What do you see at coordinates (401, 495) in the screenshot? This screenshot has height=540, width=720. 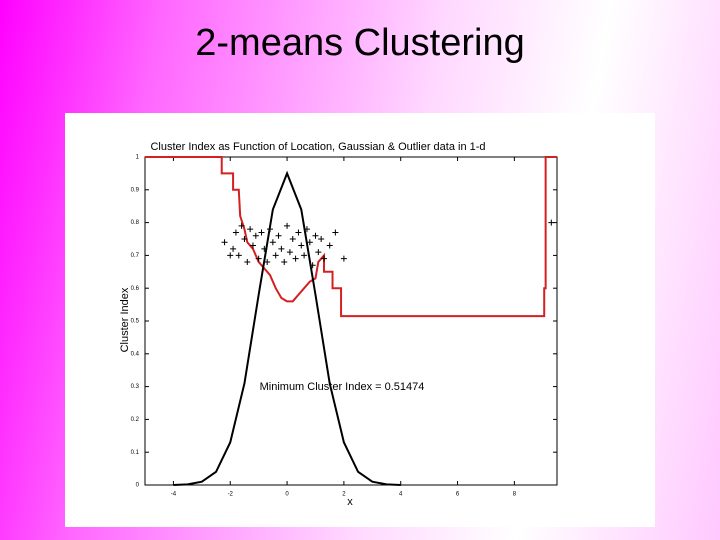 I see `x-tick-label: 4` at bounding box center [401, 495].